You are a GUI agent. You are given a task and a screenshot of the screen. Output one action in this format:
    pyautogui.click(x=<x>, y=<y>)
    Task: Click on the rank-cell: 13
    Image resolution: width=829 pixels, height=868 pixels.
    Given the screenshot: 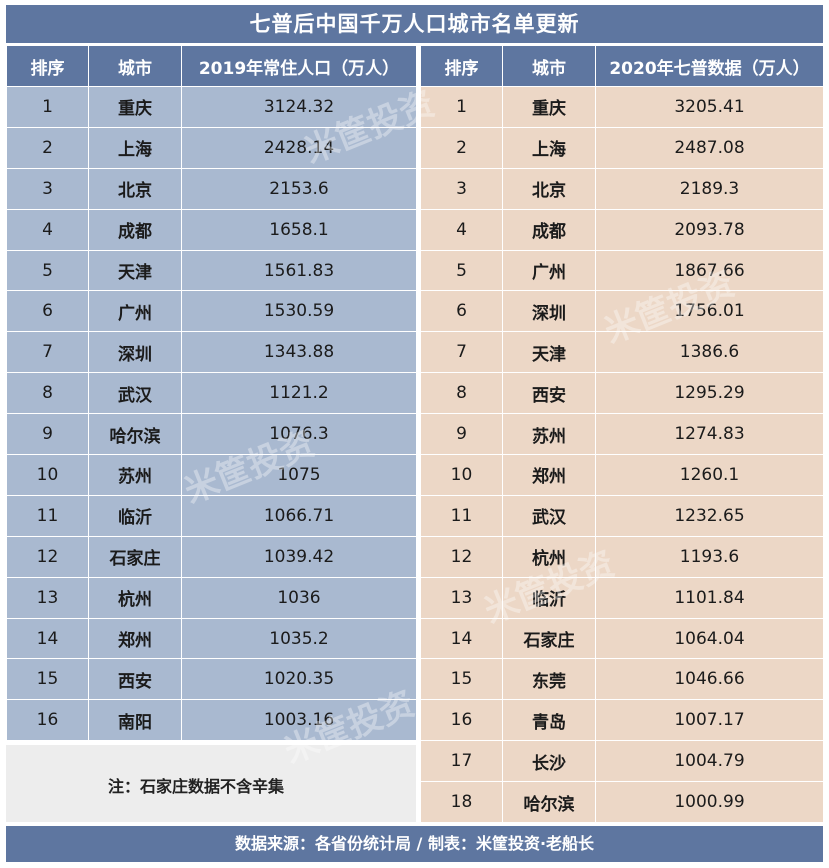 What is the action you would take?
    pyautogui.click(x=461, y=597)
    